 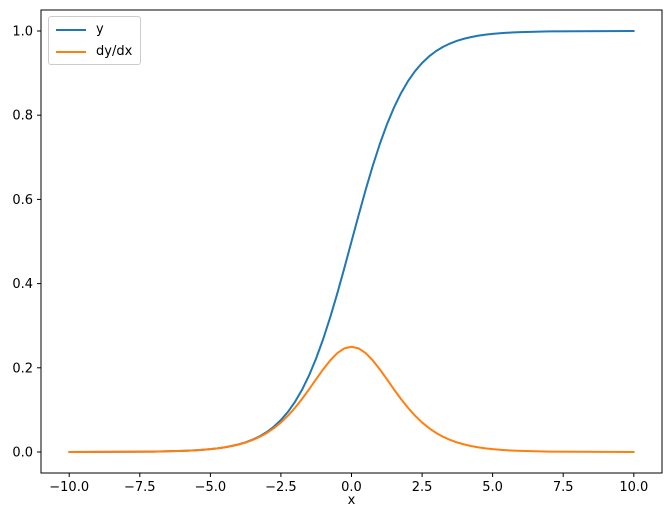 What do you see at coordinates (71, 51) in the screenshot?
I see `legend-line-sample-dydx` at bounding box center [71, 51].